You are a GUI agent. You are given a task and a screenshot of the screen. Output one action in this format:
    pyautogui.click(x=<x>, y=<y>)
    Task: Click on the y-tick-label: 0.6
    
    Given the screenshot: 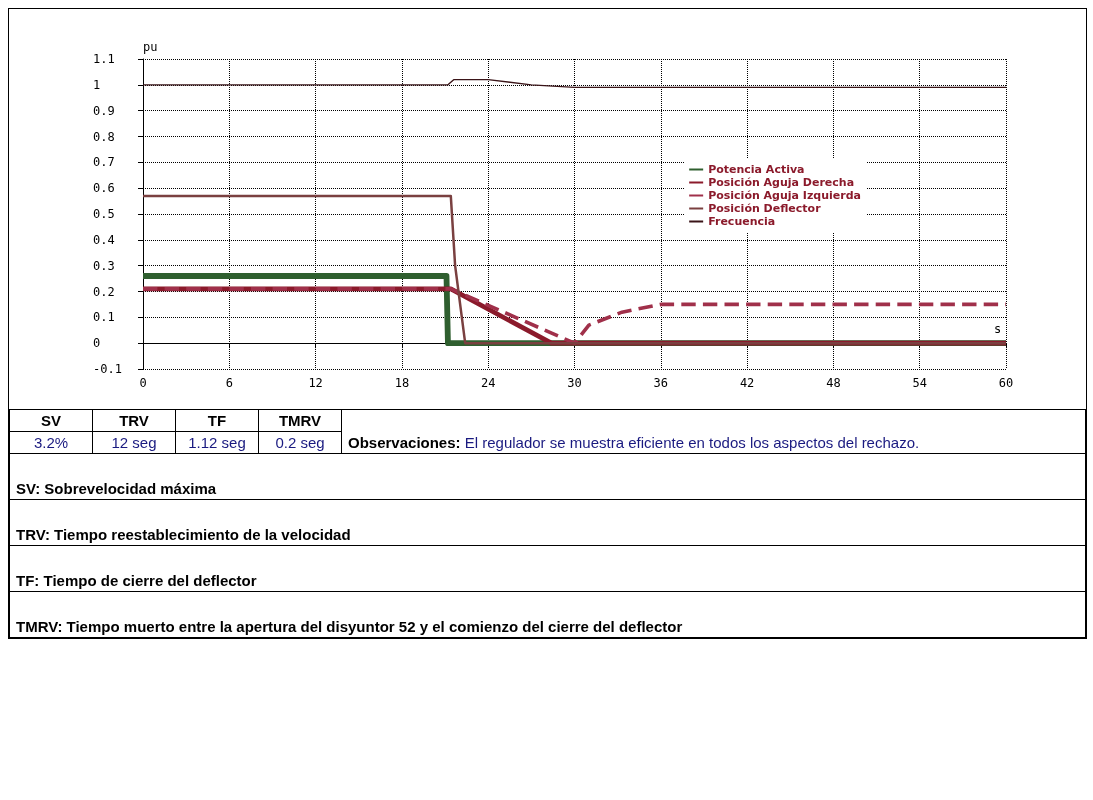 What is the action you would take?
    pyautogui.click(x=104, y=188)
    